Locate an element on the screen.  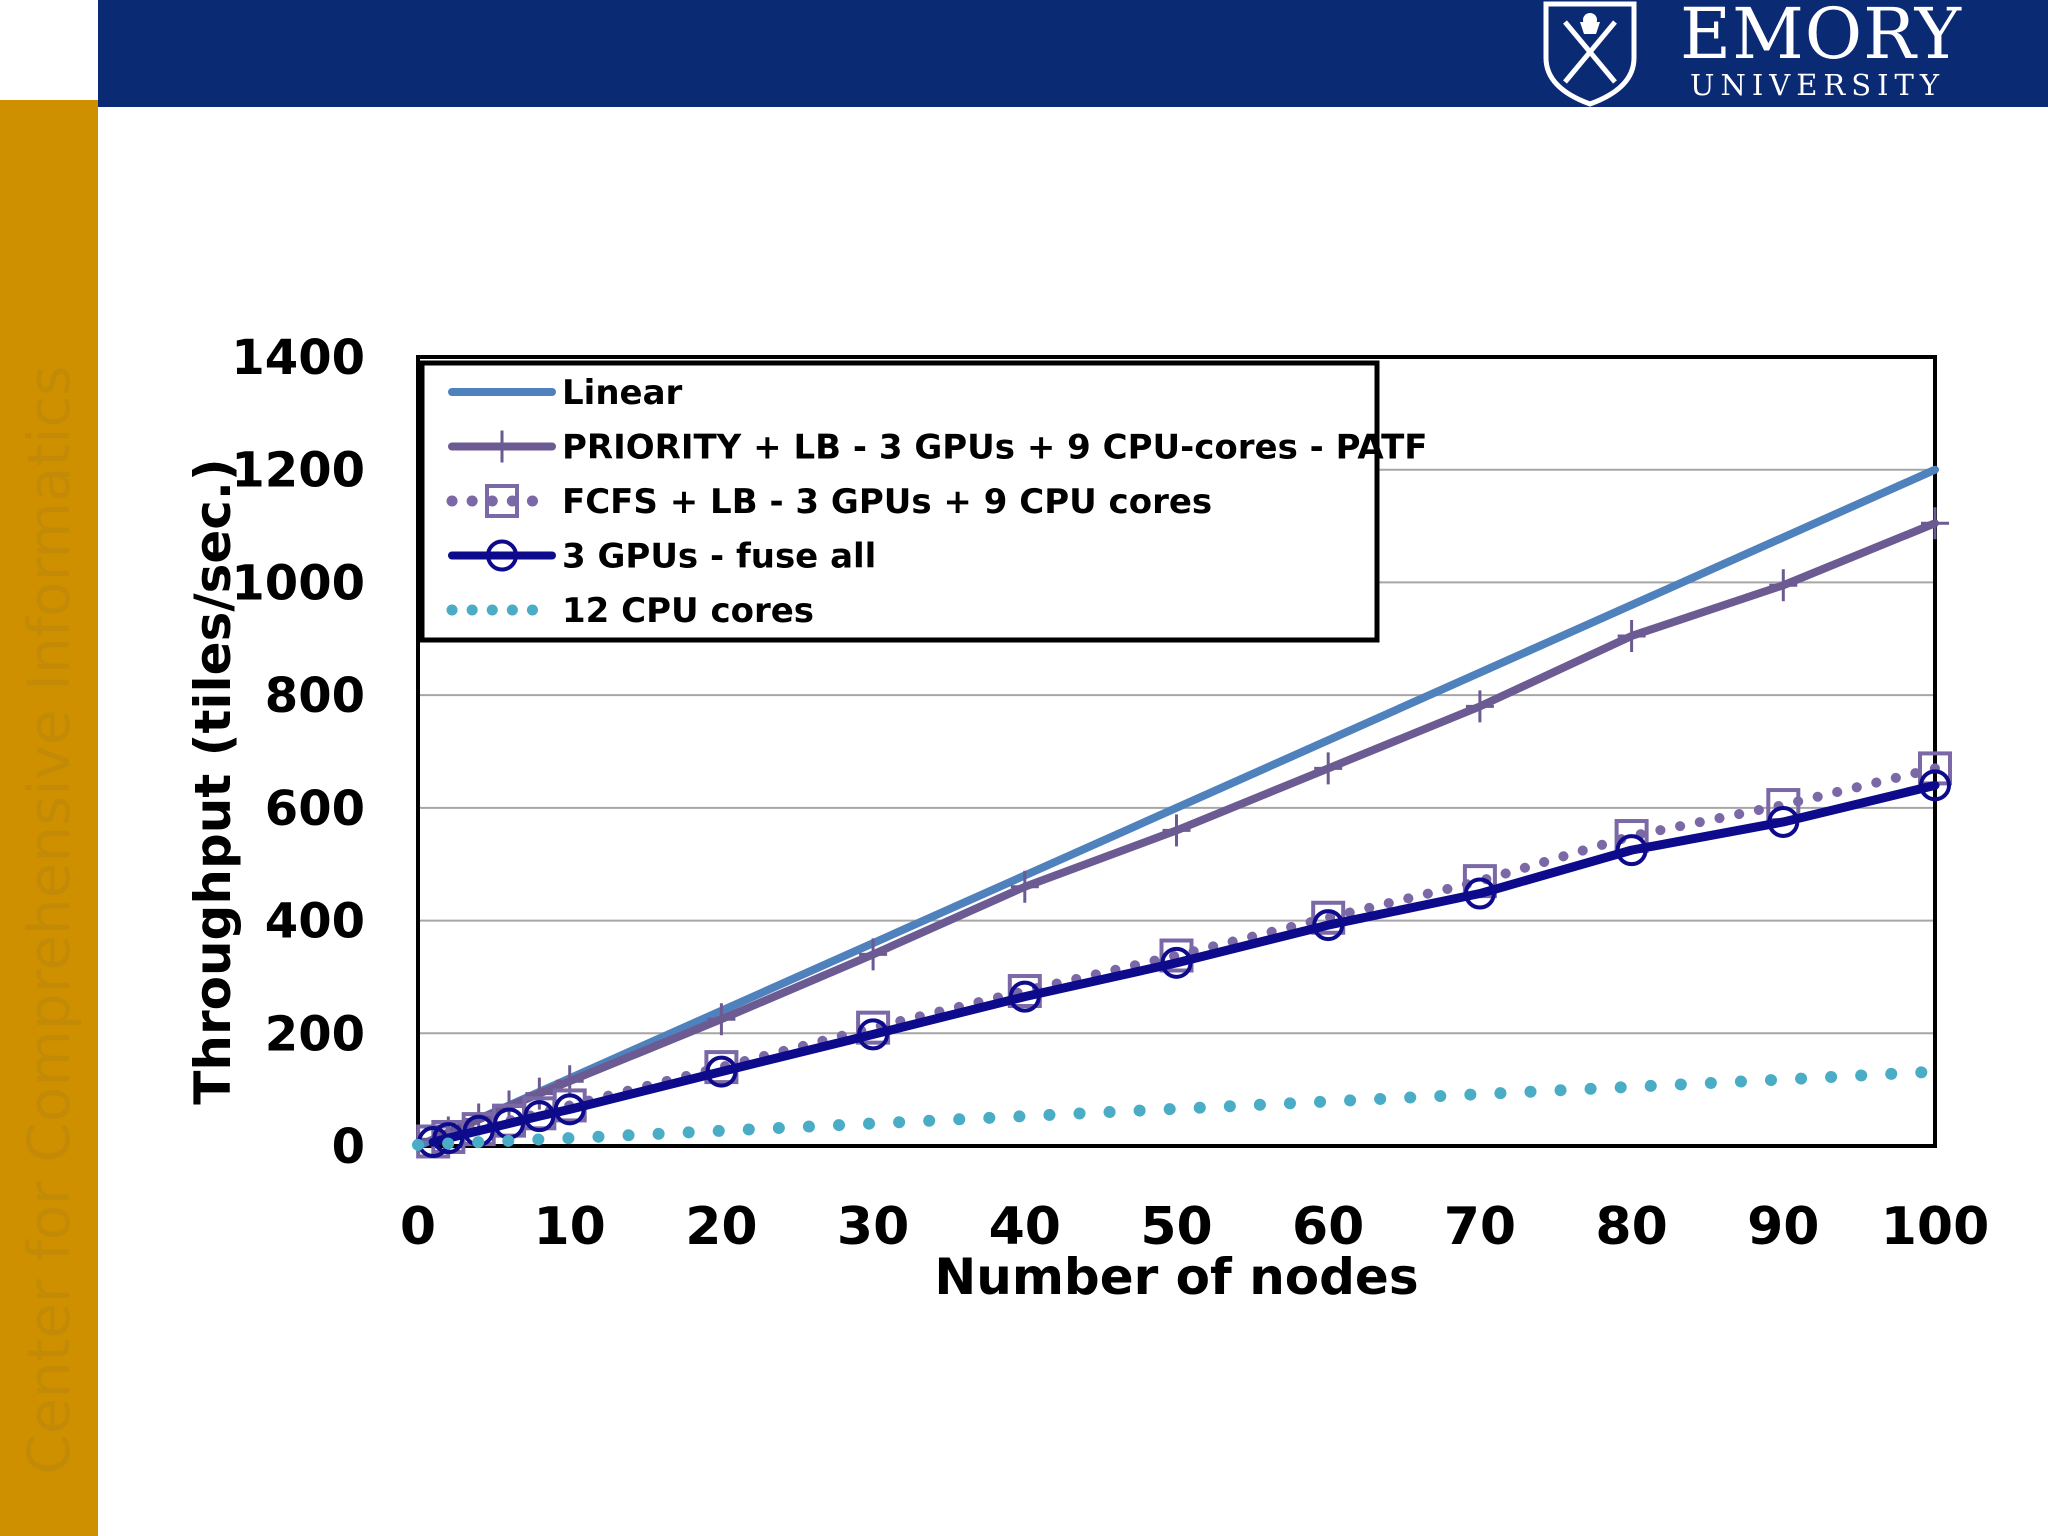
x-tick-label: 20 is located at coordinates (721, 1227).